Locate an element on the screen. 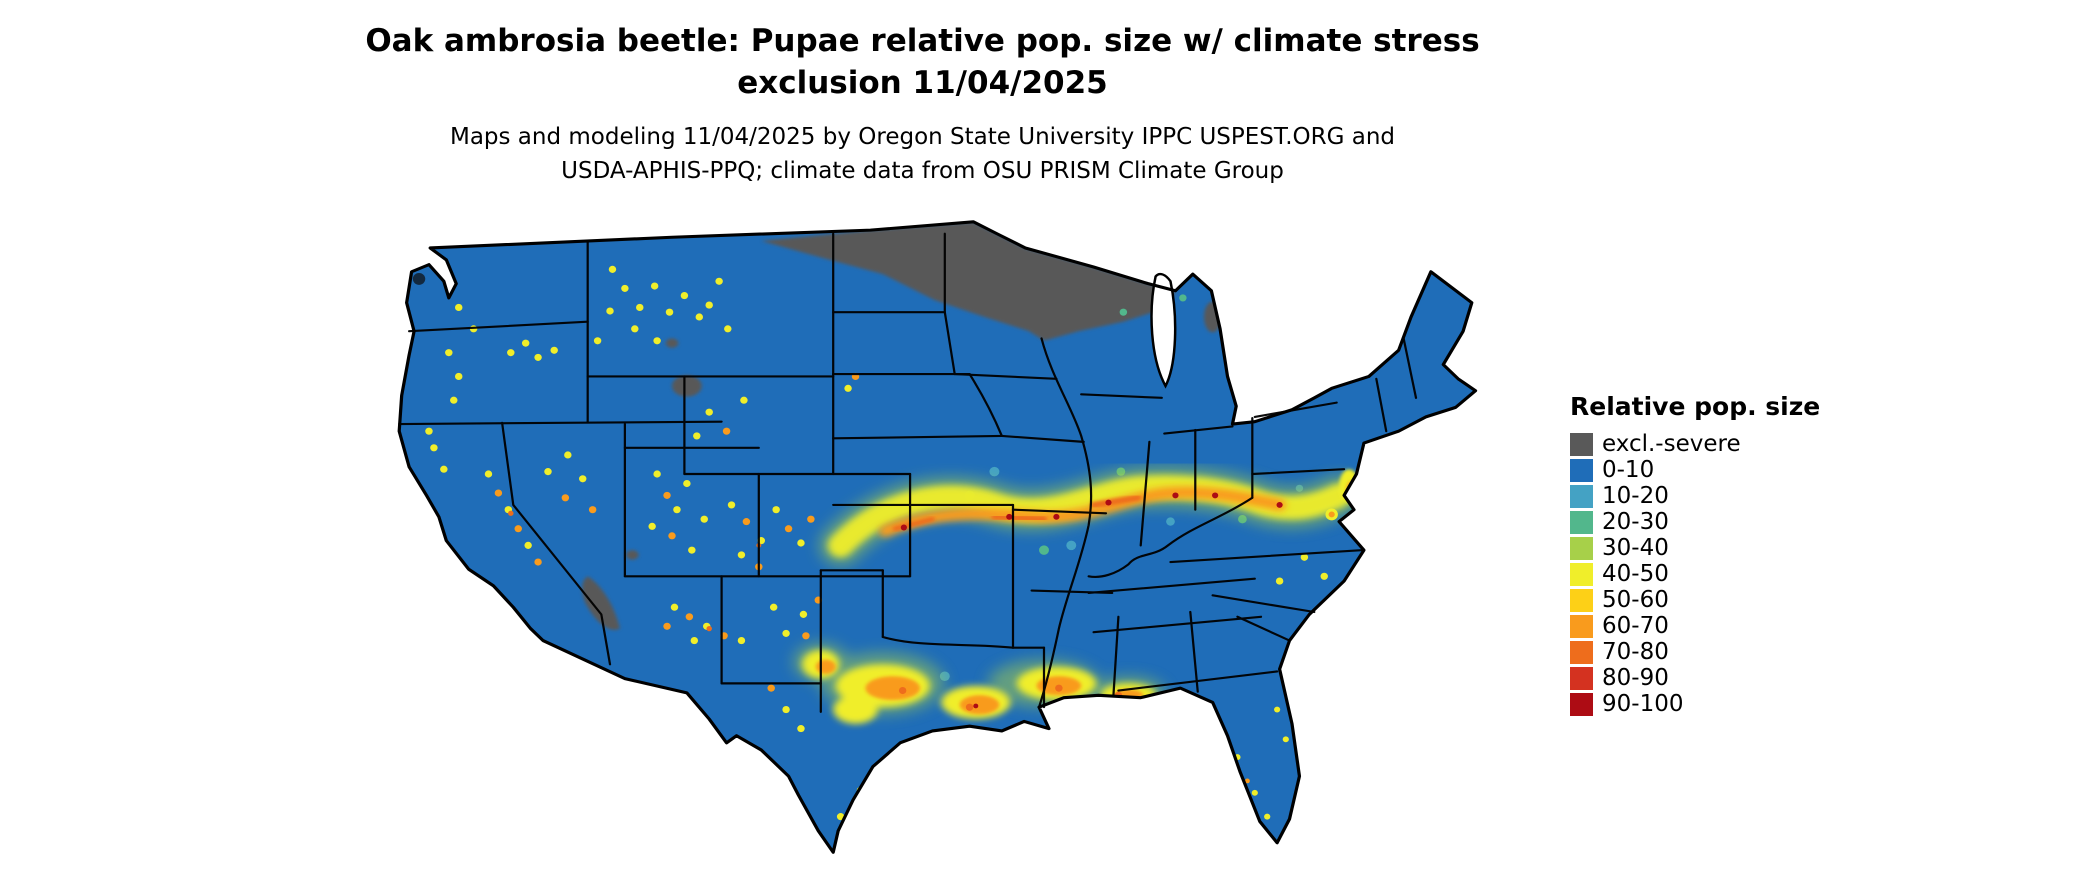  legend-label: 0-10 is located at coordinates (1628, 470).